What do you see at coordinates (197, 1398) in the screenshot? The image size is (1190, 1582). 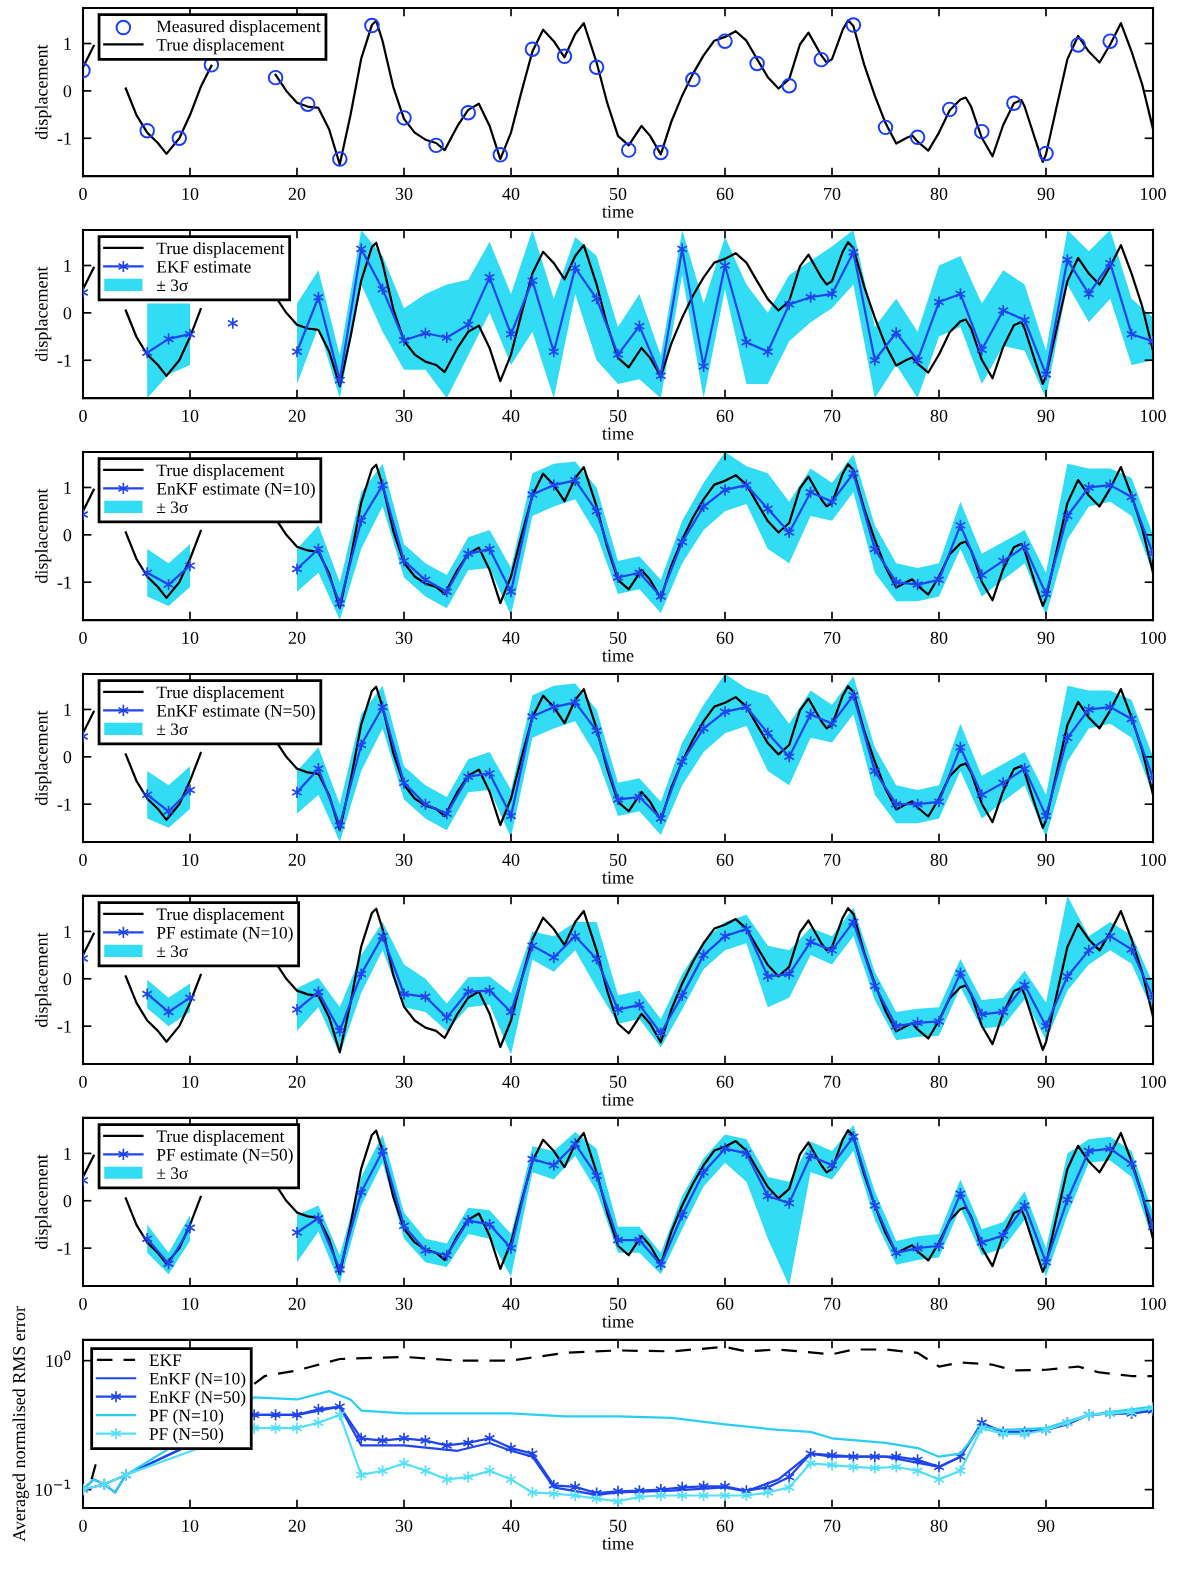 I see `legend-label: EnKF (N=50)` at bounding box center [197, 1398].